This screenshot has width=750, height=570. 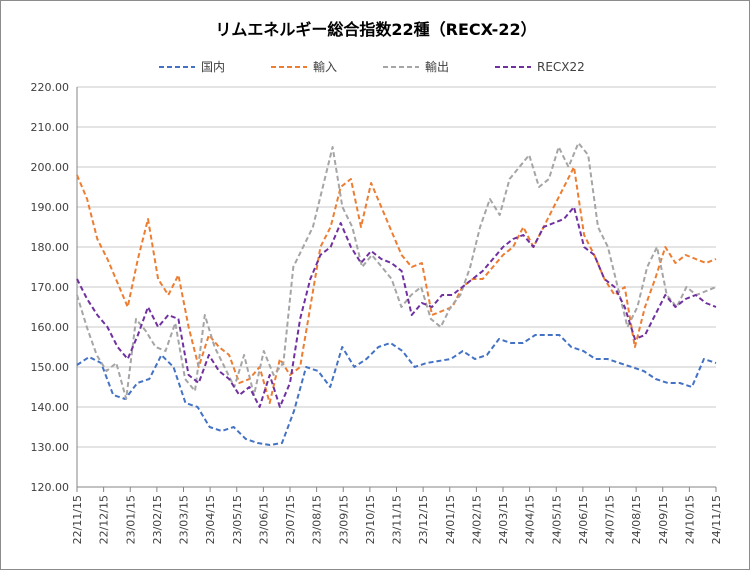 I want to click on x-tick-label: 24/03/15, so click(x=503, y=519).